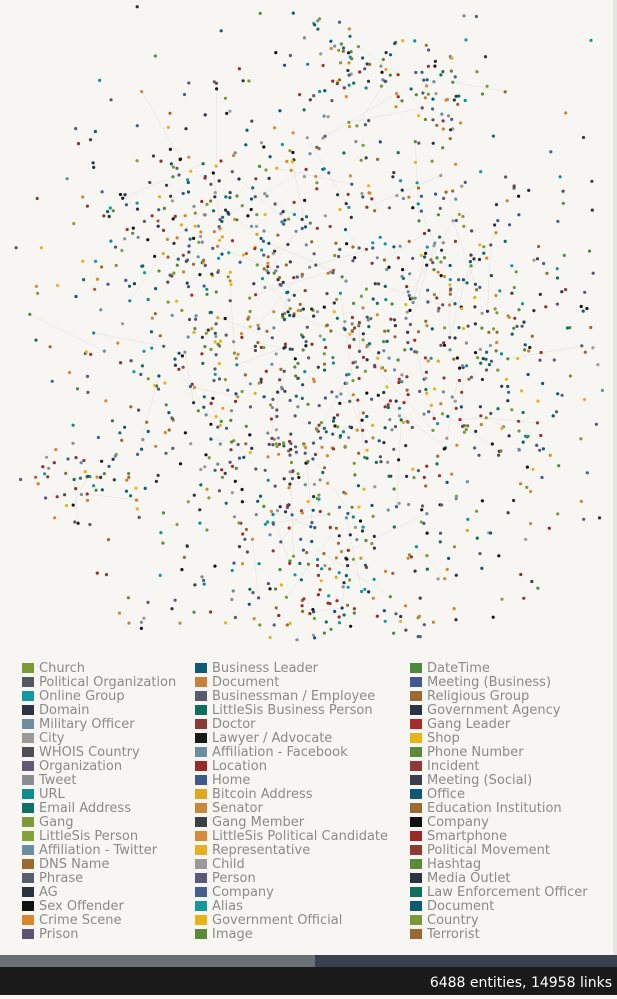 The height and width of the screenshot is (999, 617). I want to click on legend-item: Tweet, so click(49, 781).